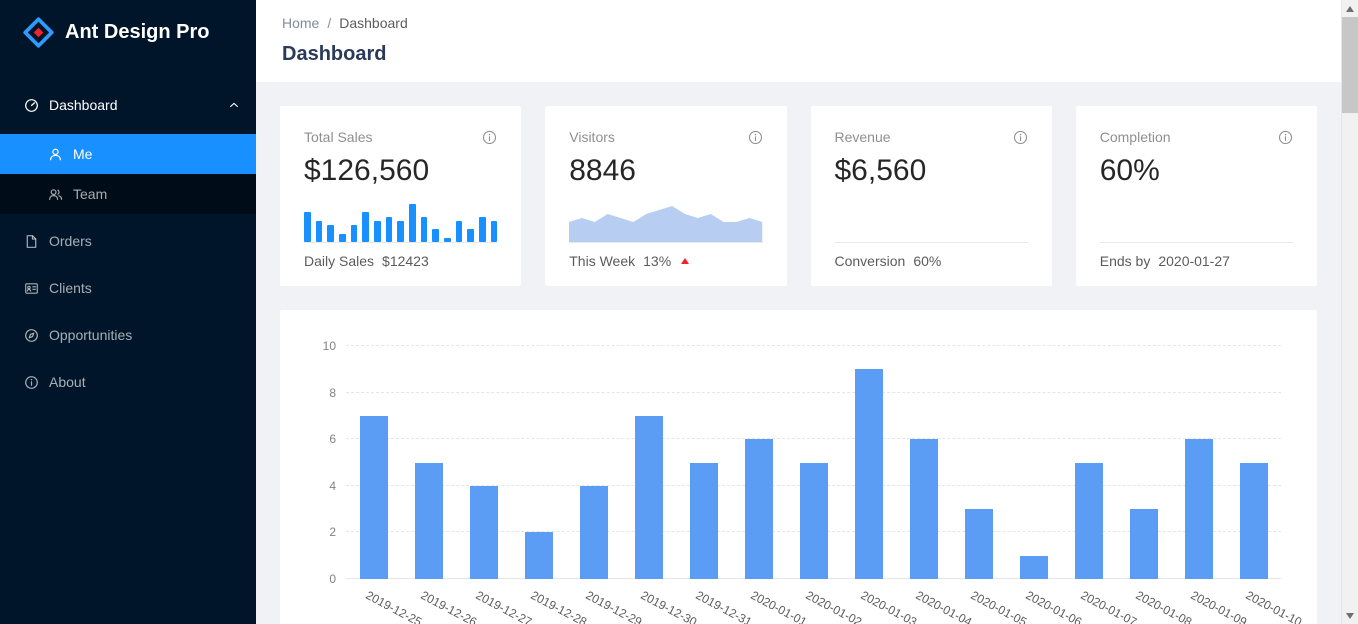 The height and width of the screenshot is (624, 1358). I want to click on x-axis-label: 2019-12-25, so click(394, 606).